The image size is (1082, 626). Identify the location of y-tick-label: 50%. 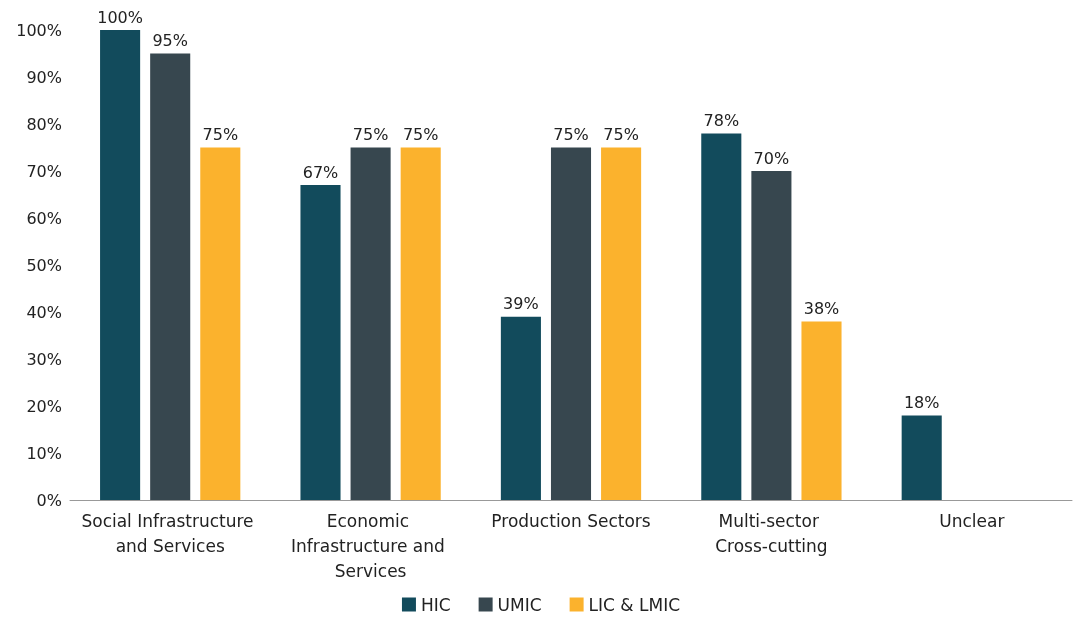
(44, 265).